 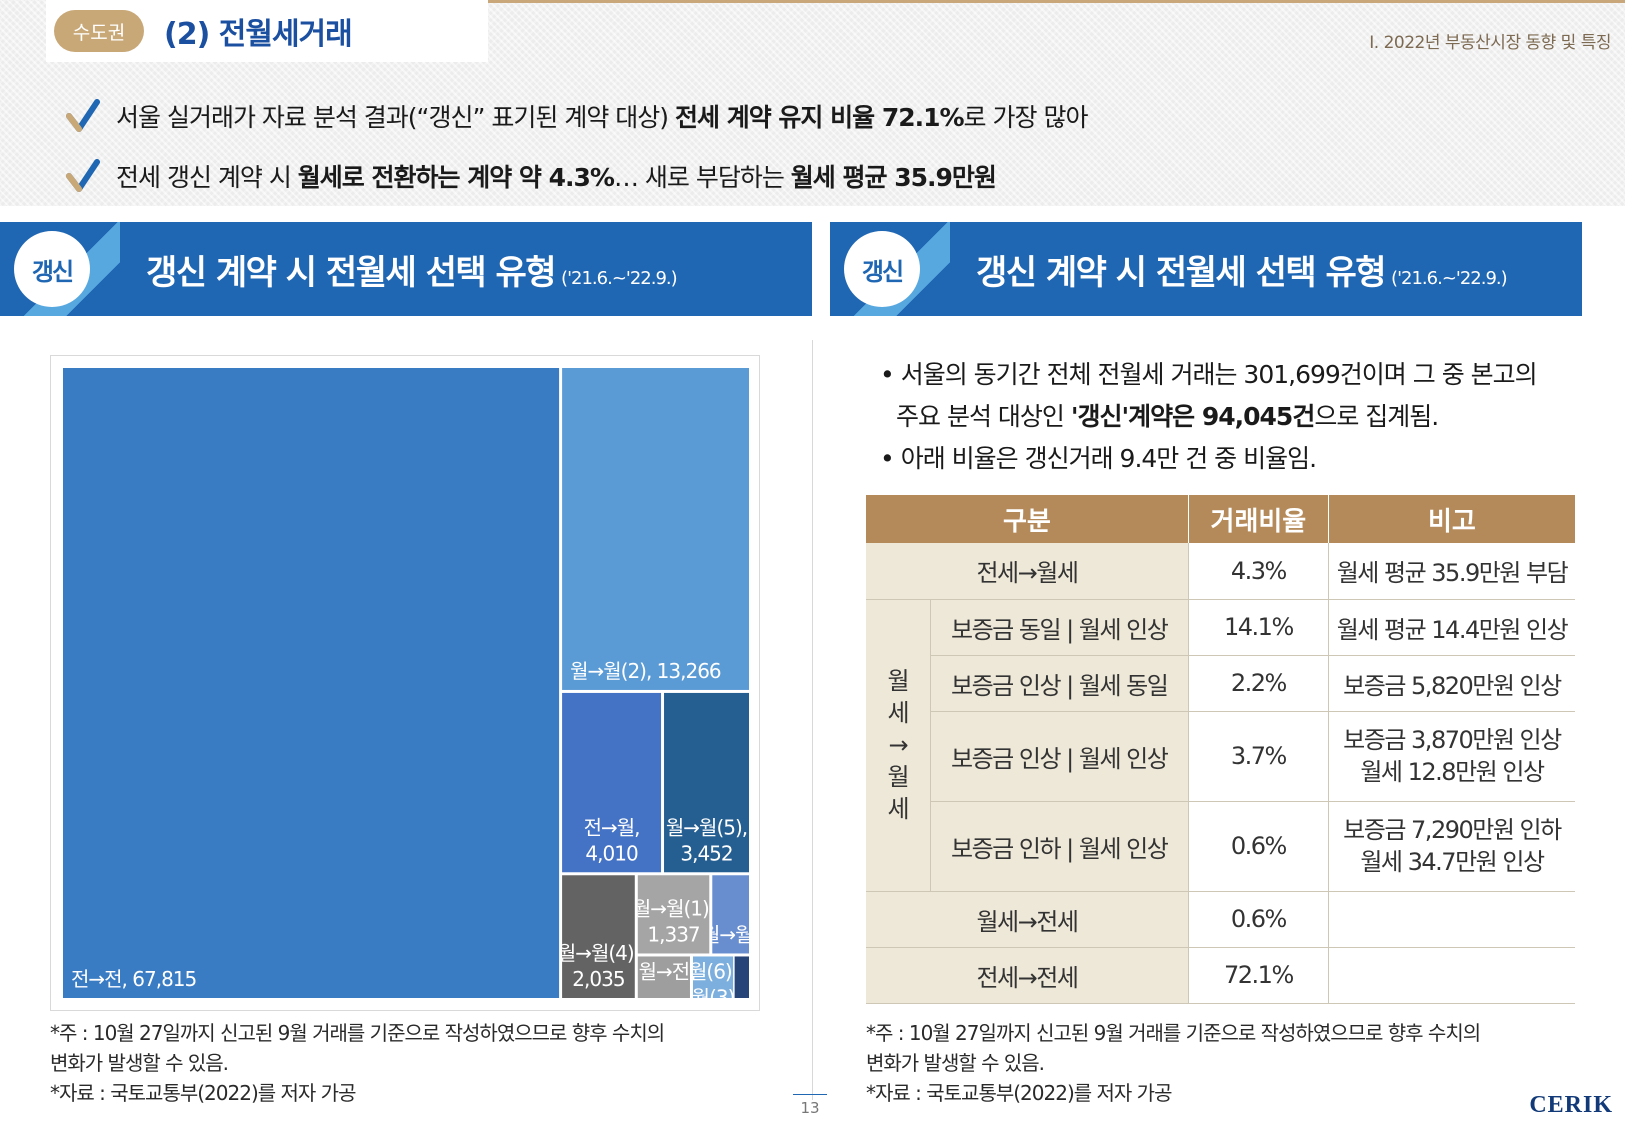 What do you see at coordinates (664, 971) in the screenshot?
I see `treemap-label: 월→전` at bounding box center [664, 971].